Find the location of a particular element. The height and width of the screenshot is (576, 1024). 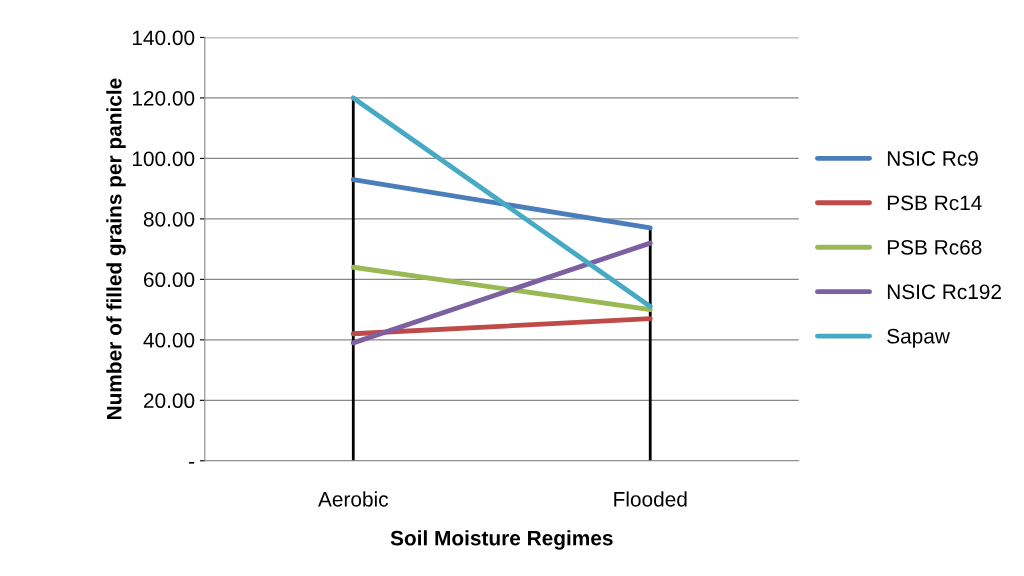

legend-label: NSIC Rc192 is located at coordinates (944, 292).